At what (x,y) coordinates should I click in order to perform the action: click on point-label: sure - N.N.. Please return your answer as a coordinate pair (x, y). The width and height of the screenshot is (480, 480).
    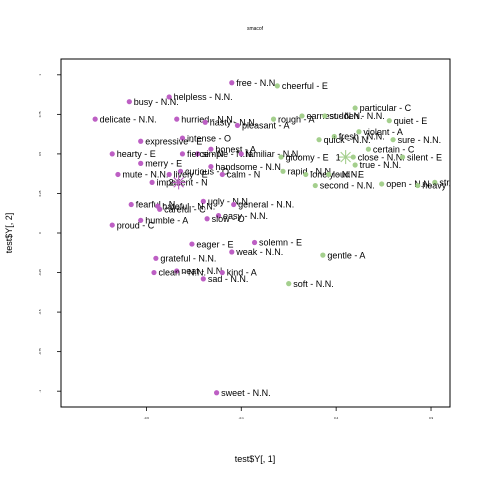
    Looking at the image, I should click on (420, 140).